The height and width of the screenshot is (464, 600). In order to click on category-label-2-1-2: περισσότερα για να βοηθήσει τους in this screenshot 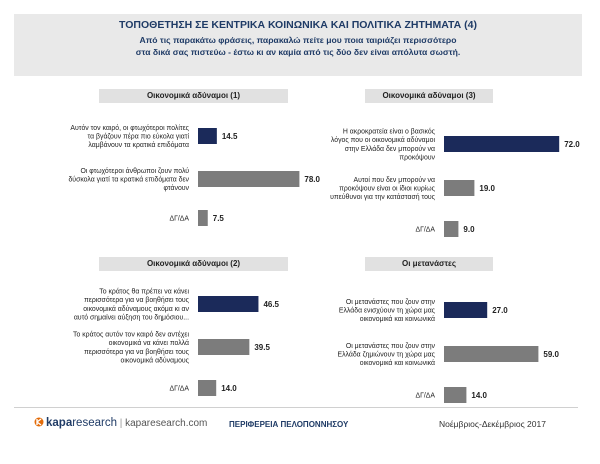, I will do `click(137, 352)`.